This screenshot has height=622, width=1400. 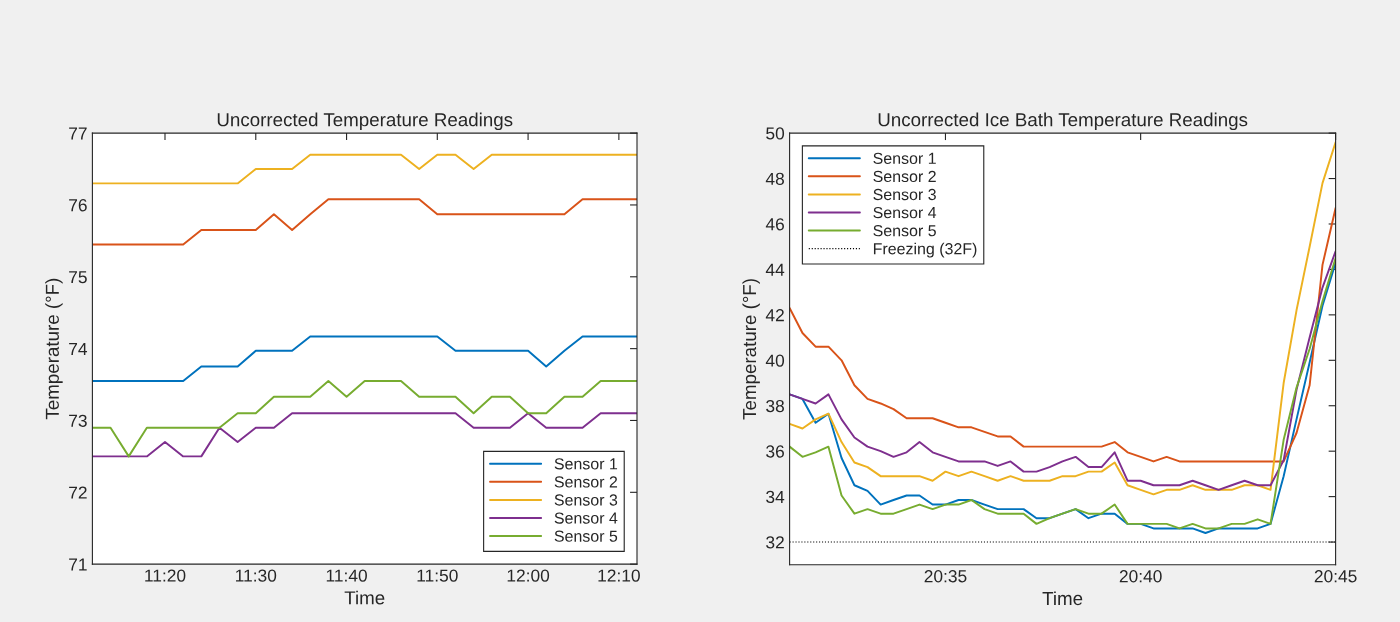 I want to click on x-tick-label: 11:40, so click(x=346, y=575).